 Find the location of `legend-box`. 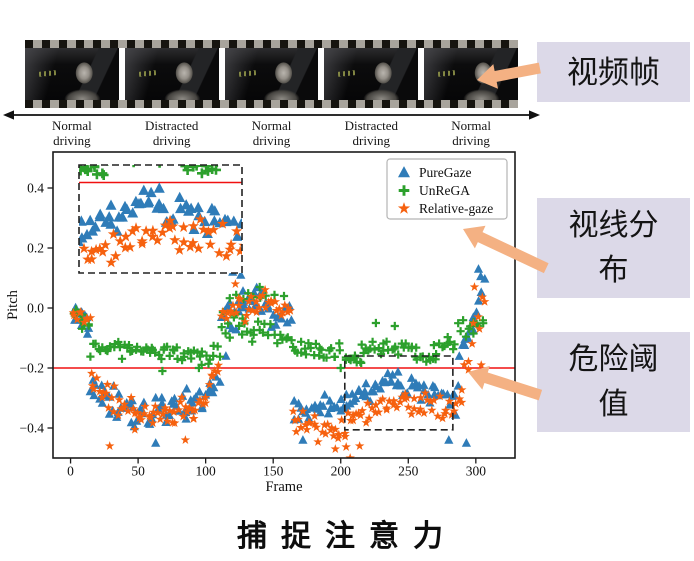

legend-box is located at coordinates (447, 189).